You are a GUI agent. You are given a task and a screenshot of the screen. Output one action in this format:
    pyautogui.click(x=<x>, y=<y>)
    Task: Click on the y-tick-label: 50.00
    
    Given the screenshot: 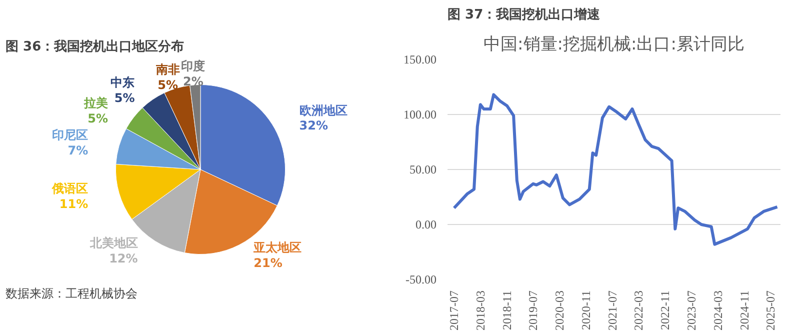 What is the action you would take?
    pyautogui.click(x=423, y=169)
    